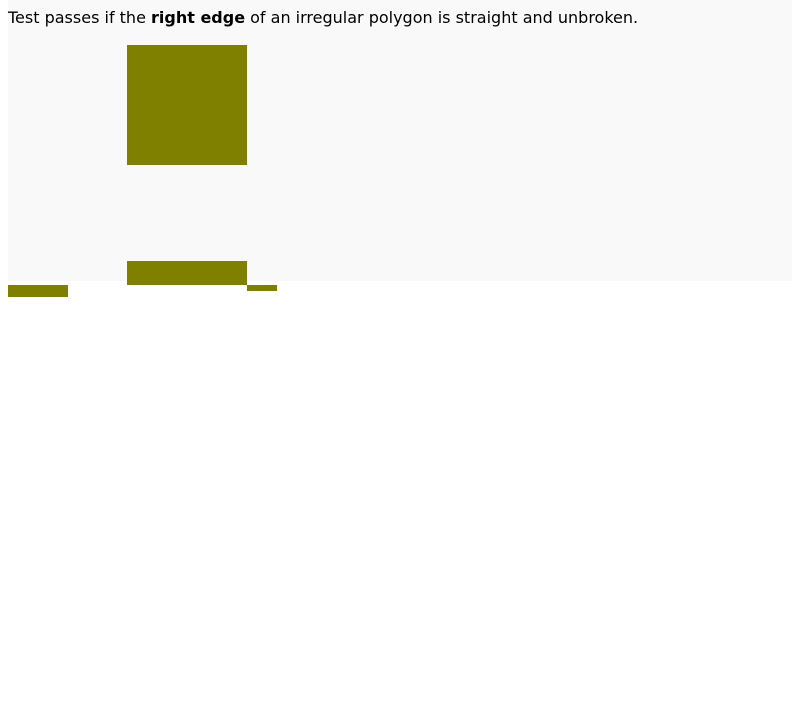  I want to click on instruction-emphasis: right edge, so click(198, 17).